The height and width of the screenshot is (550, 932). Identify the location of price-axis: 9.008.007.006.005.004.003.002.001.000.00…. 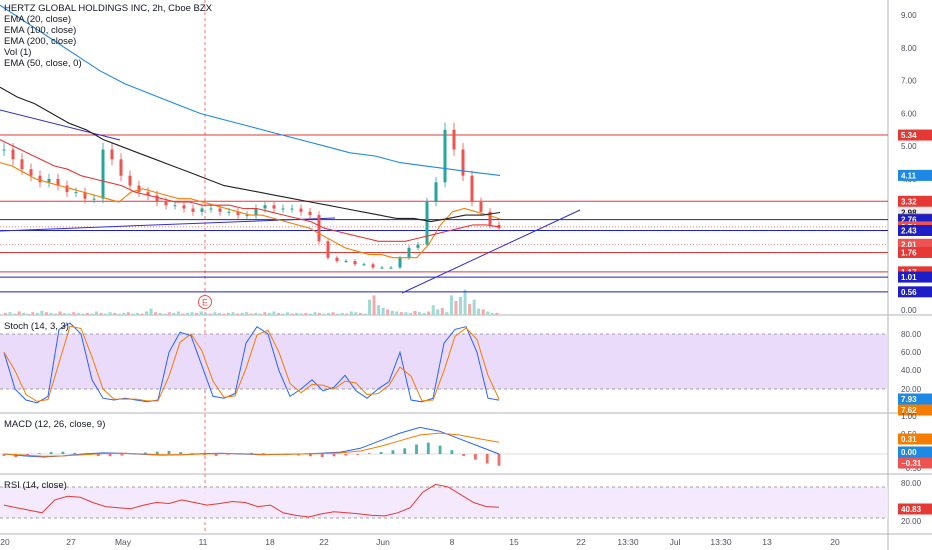
(915, 268).